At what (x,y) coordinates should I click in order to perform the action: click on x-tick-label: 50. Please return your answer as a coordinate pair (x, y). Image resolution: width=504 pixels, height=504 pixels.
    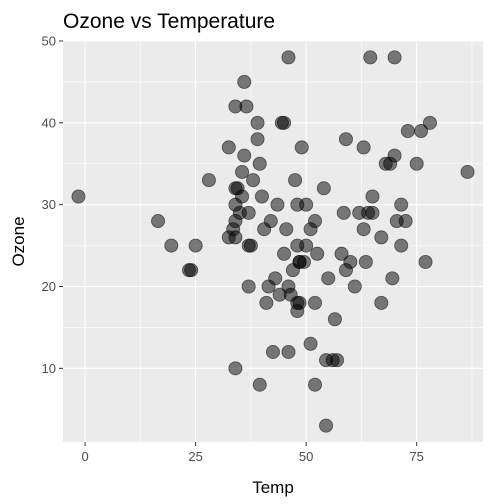
    Looking at the image, I should click on (306, 456).